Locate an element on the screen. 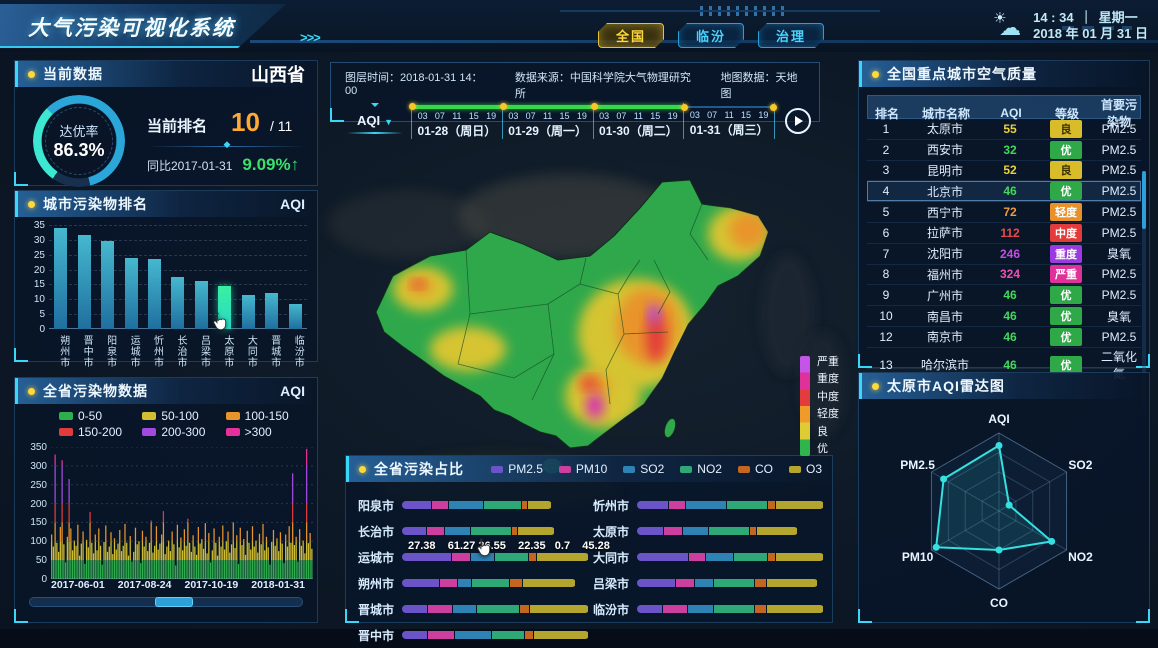 Image resolution: width=1158 pixels, height=648 pixels. city-bar-运城市 is located at coordinates (131, 293).